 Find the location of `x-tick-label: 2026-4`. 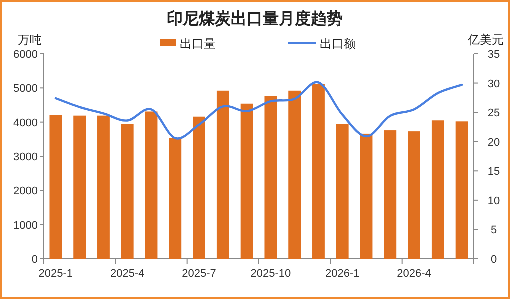

x-tick-label: 2026-4 is located at coordinates (414, 274).